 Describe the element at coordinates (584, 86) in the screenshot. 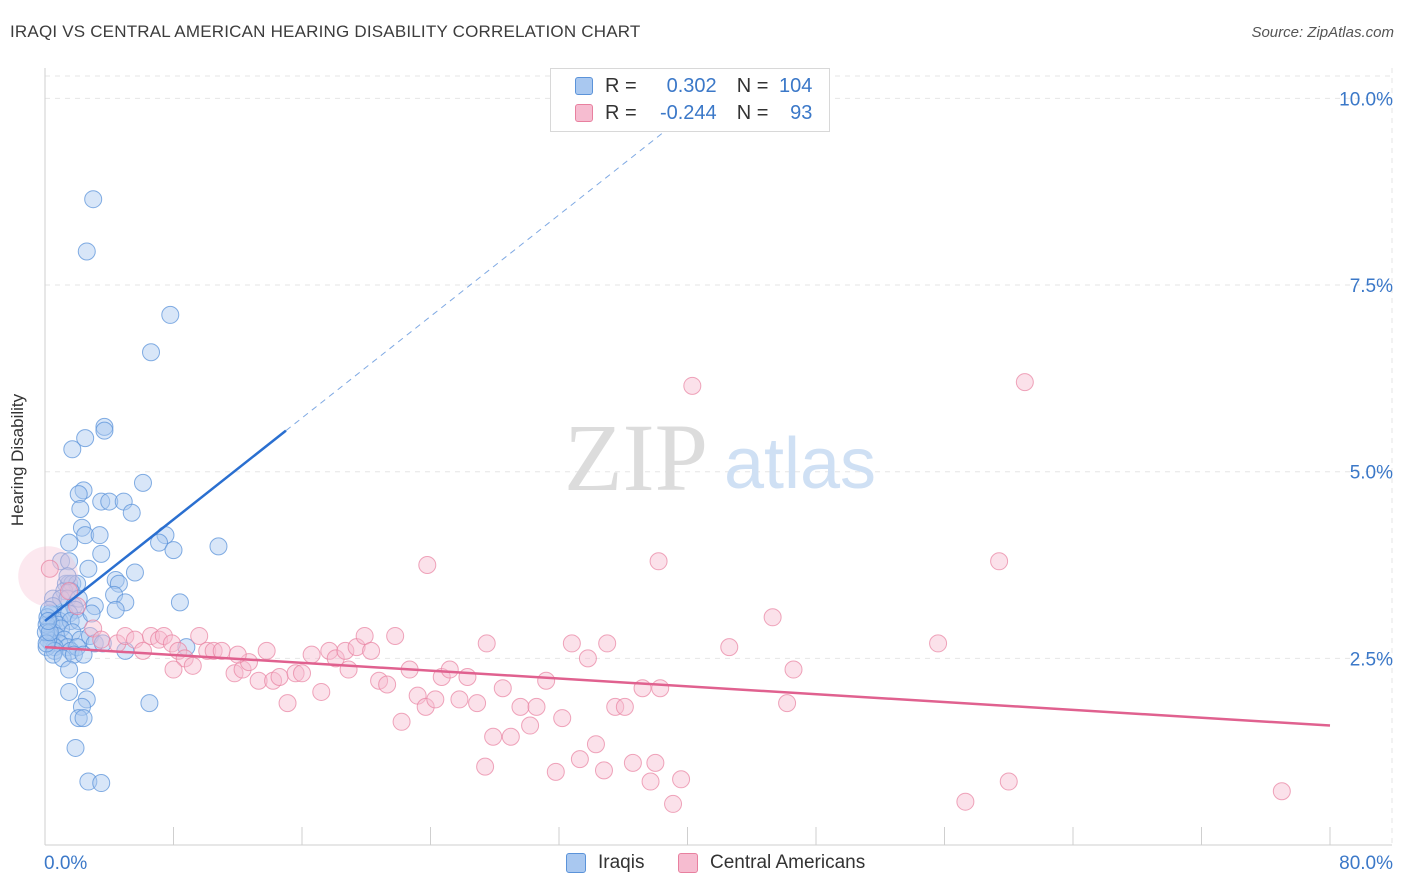

I see `legend-swatch-blue` at that location.